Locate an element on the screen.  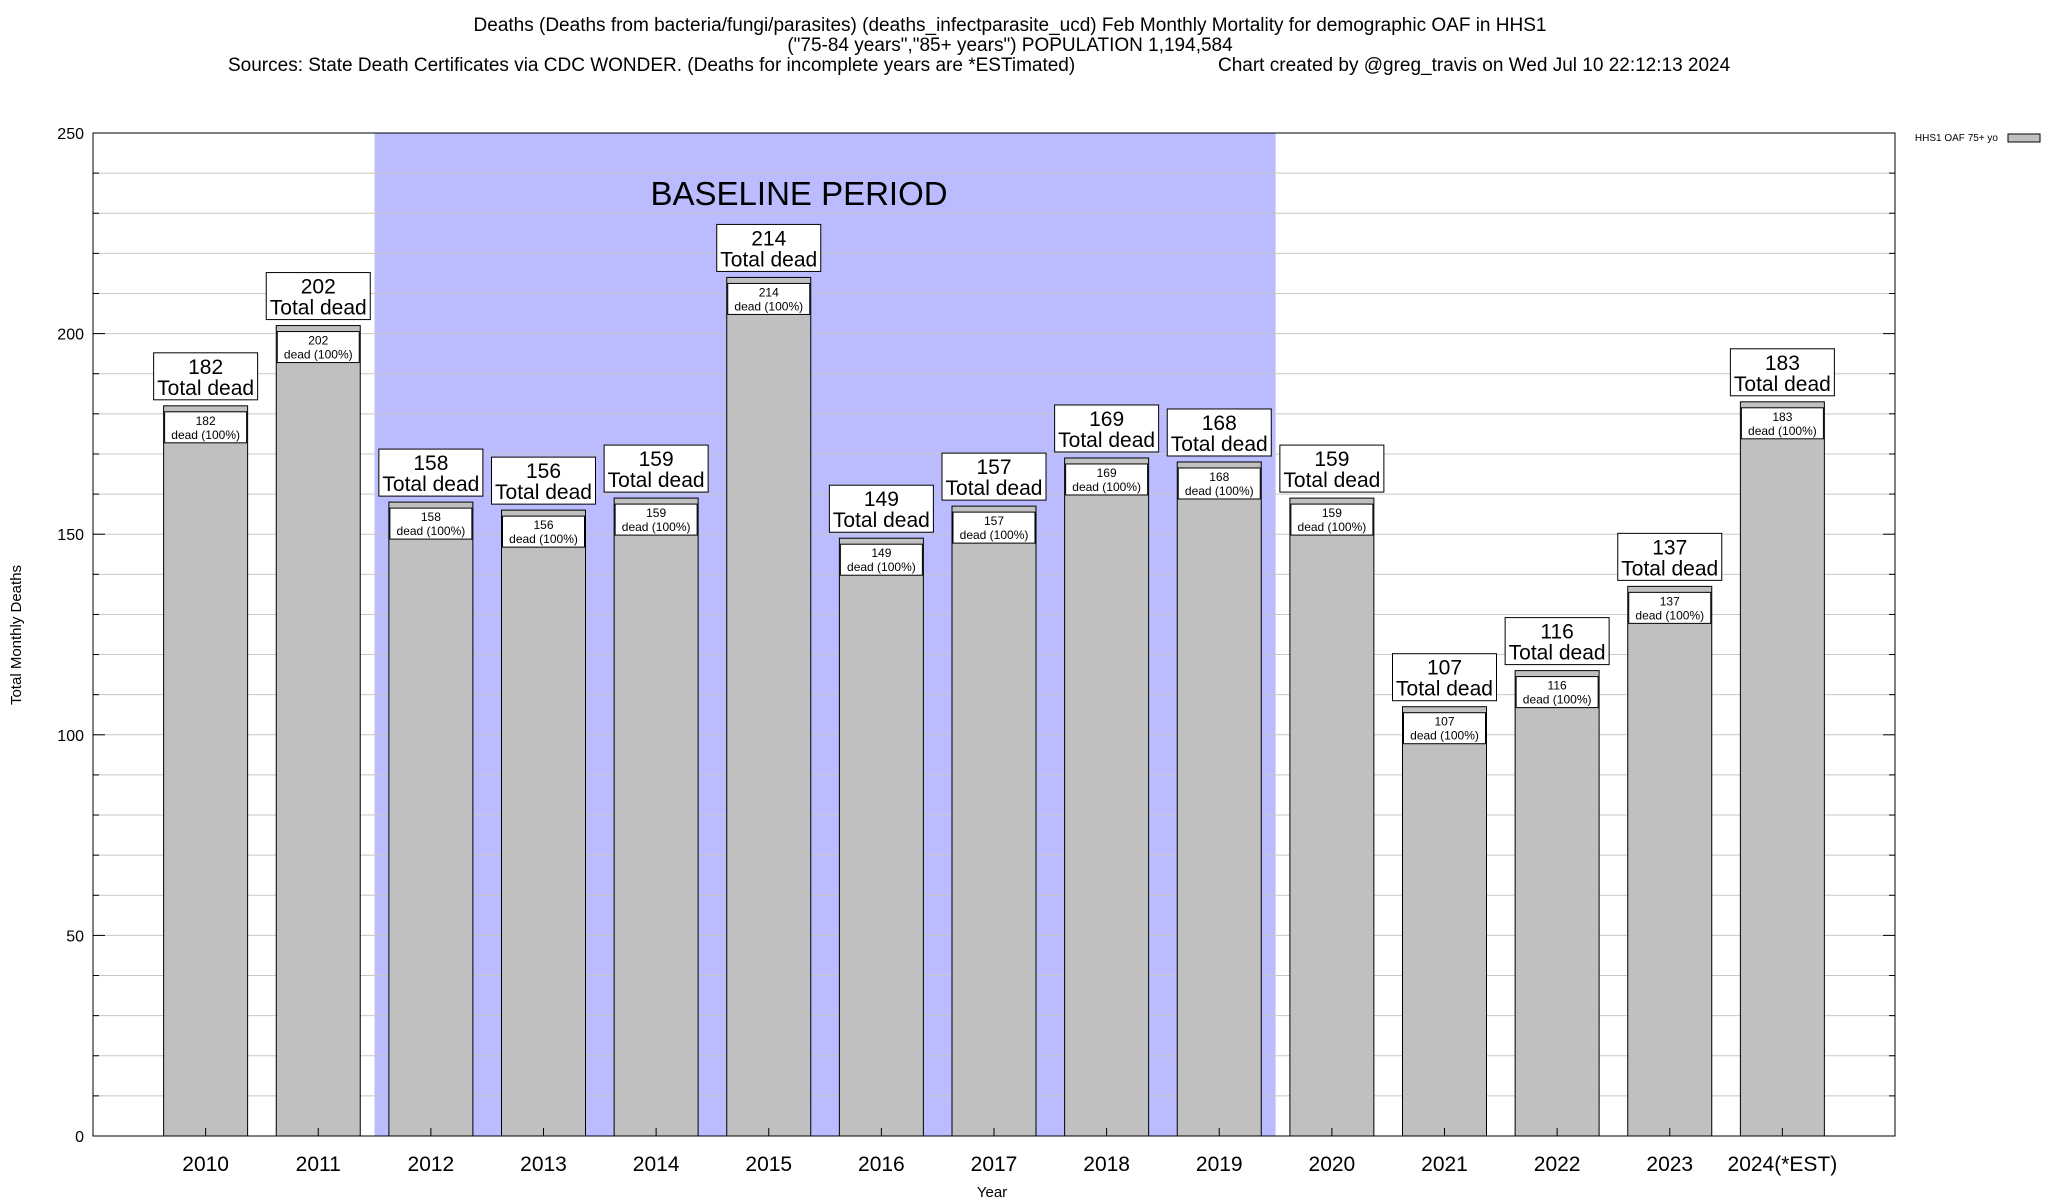
y-tick-label: 0 is located at coordinates (79, 1137).